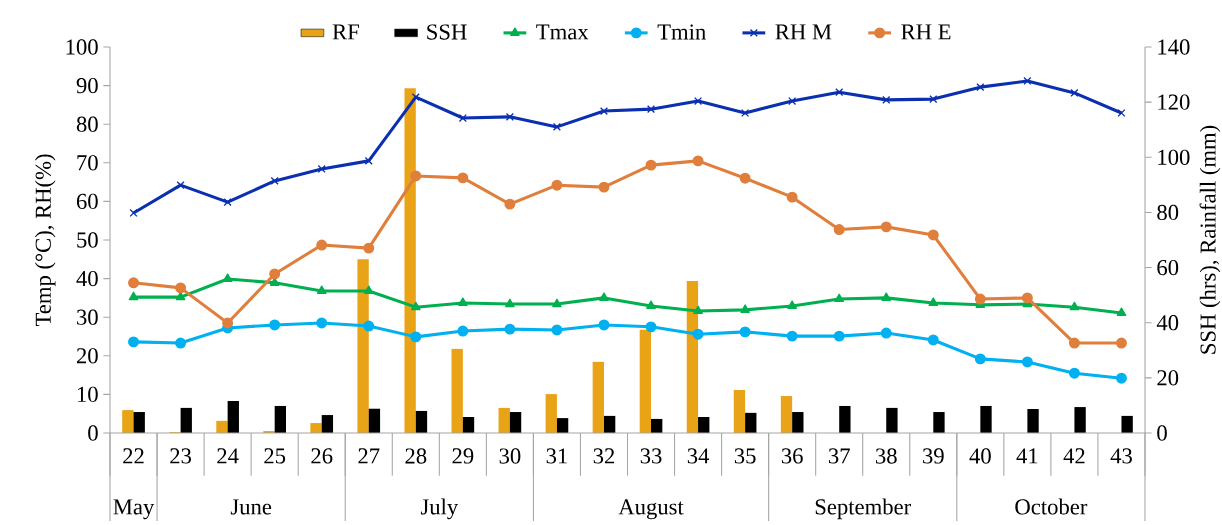  I want to click on text: June, so click(251, 507).